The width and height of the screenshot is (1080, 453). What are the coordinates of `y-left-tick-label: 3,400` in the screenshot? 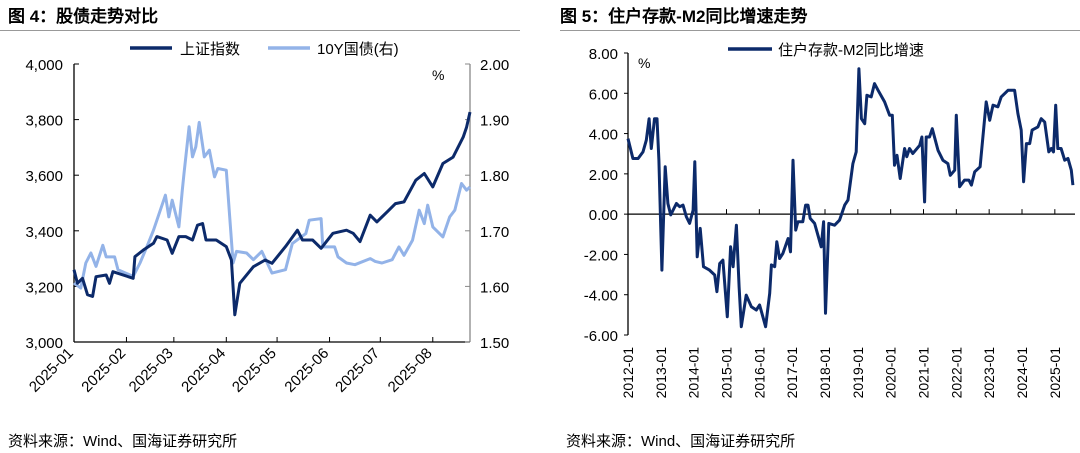 It's located at (44, 232).